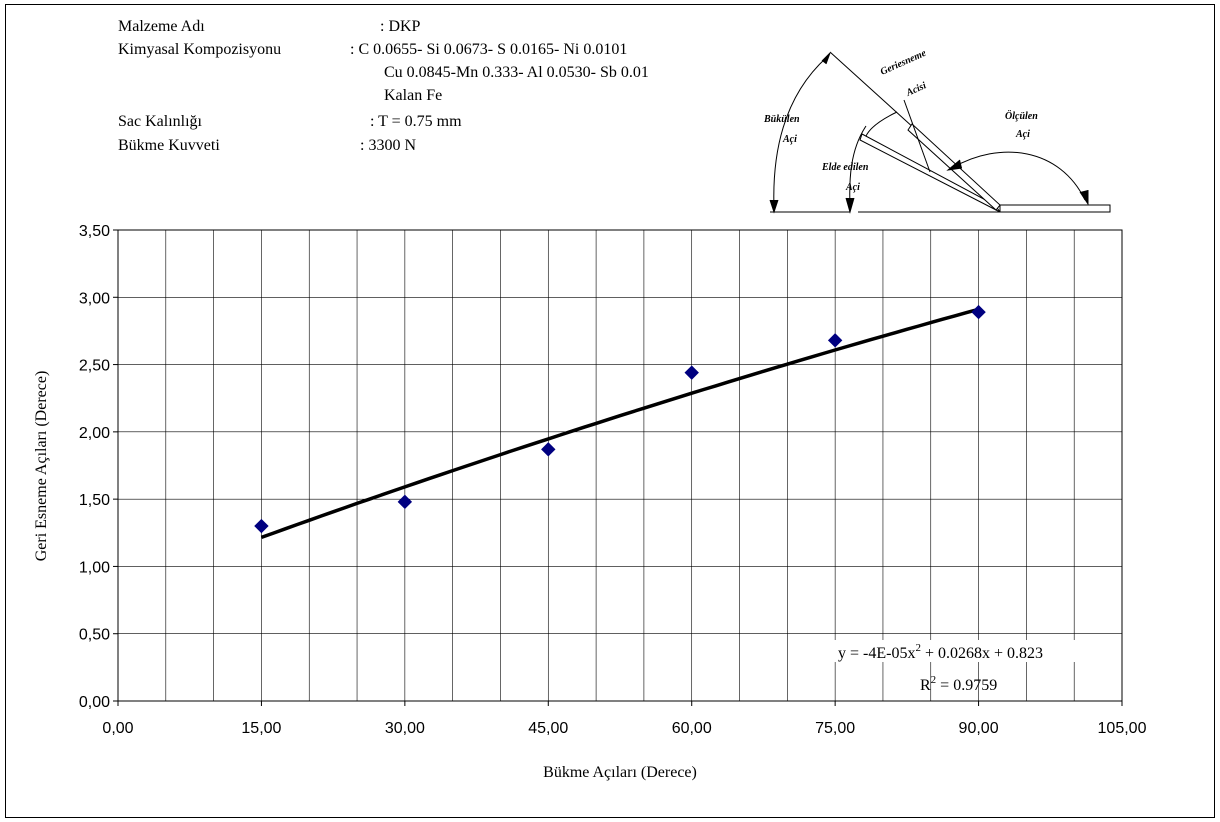  What do you see at coordinates (916, 89) in the screenshot?
I see `diagram-label-acisi: Acisi` at bounding box center [916, 89].